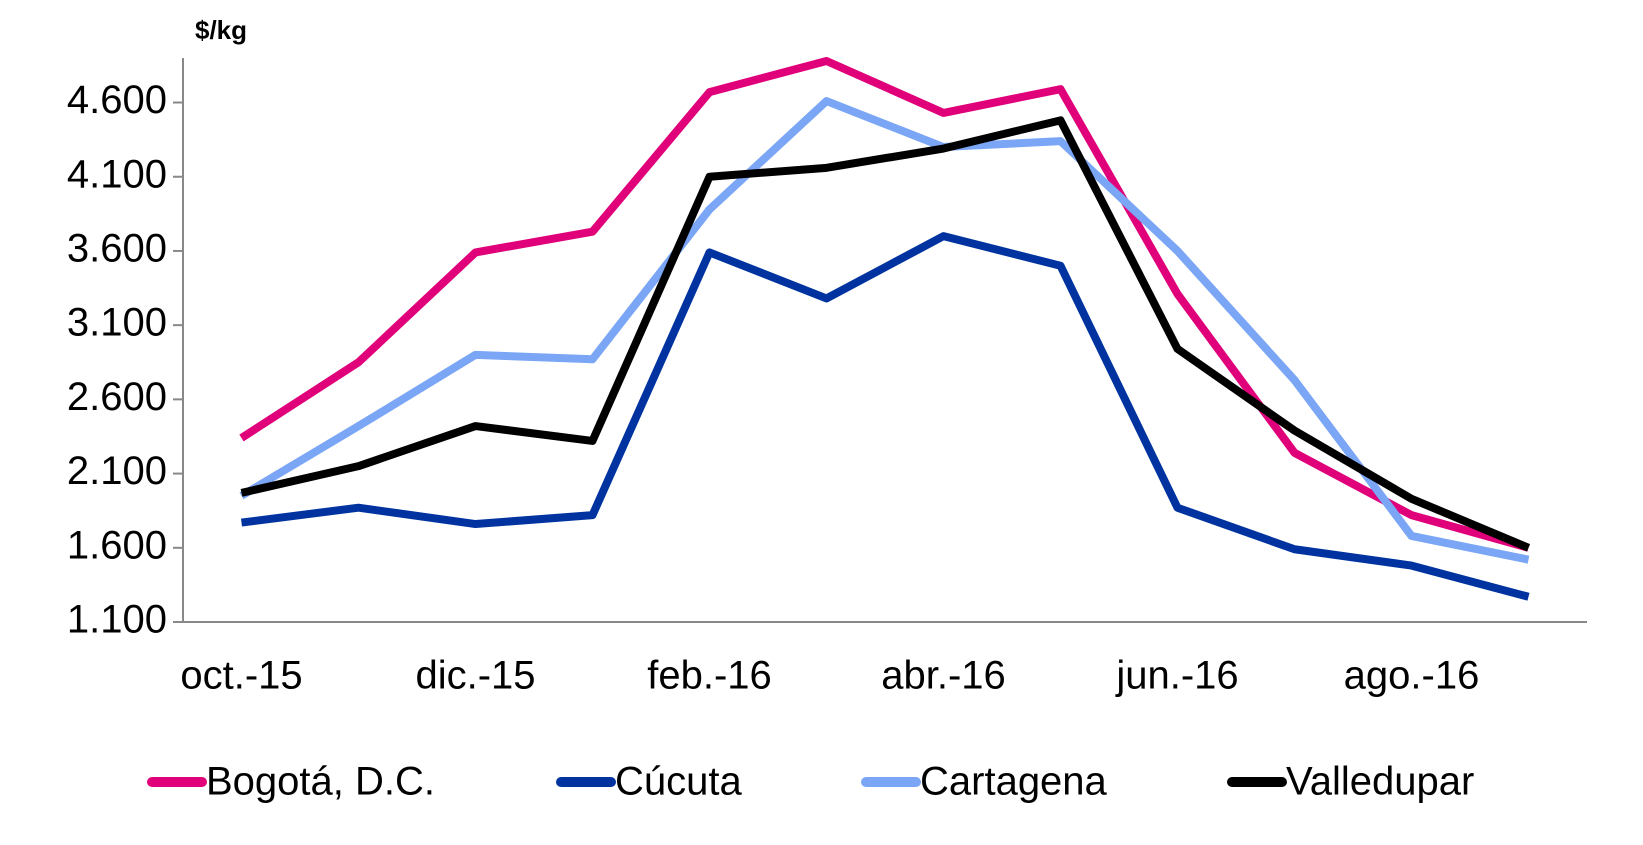  What do you see at coordinates (1412, 676) in the screenshot?
I see `x-tick-label: ago.-16` at bounding box center [1412, 676].